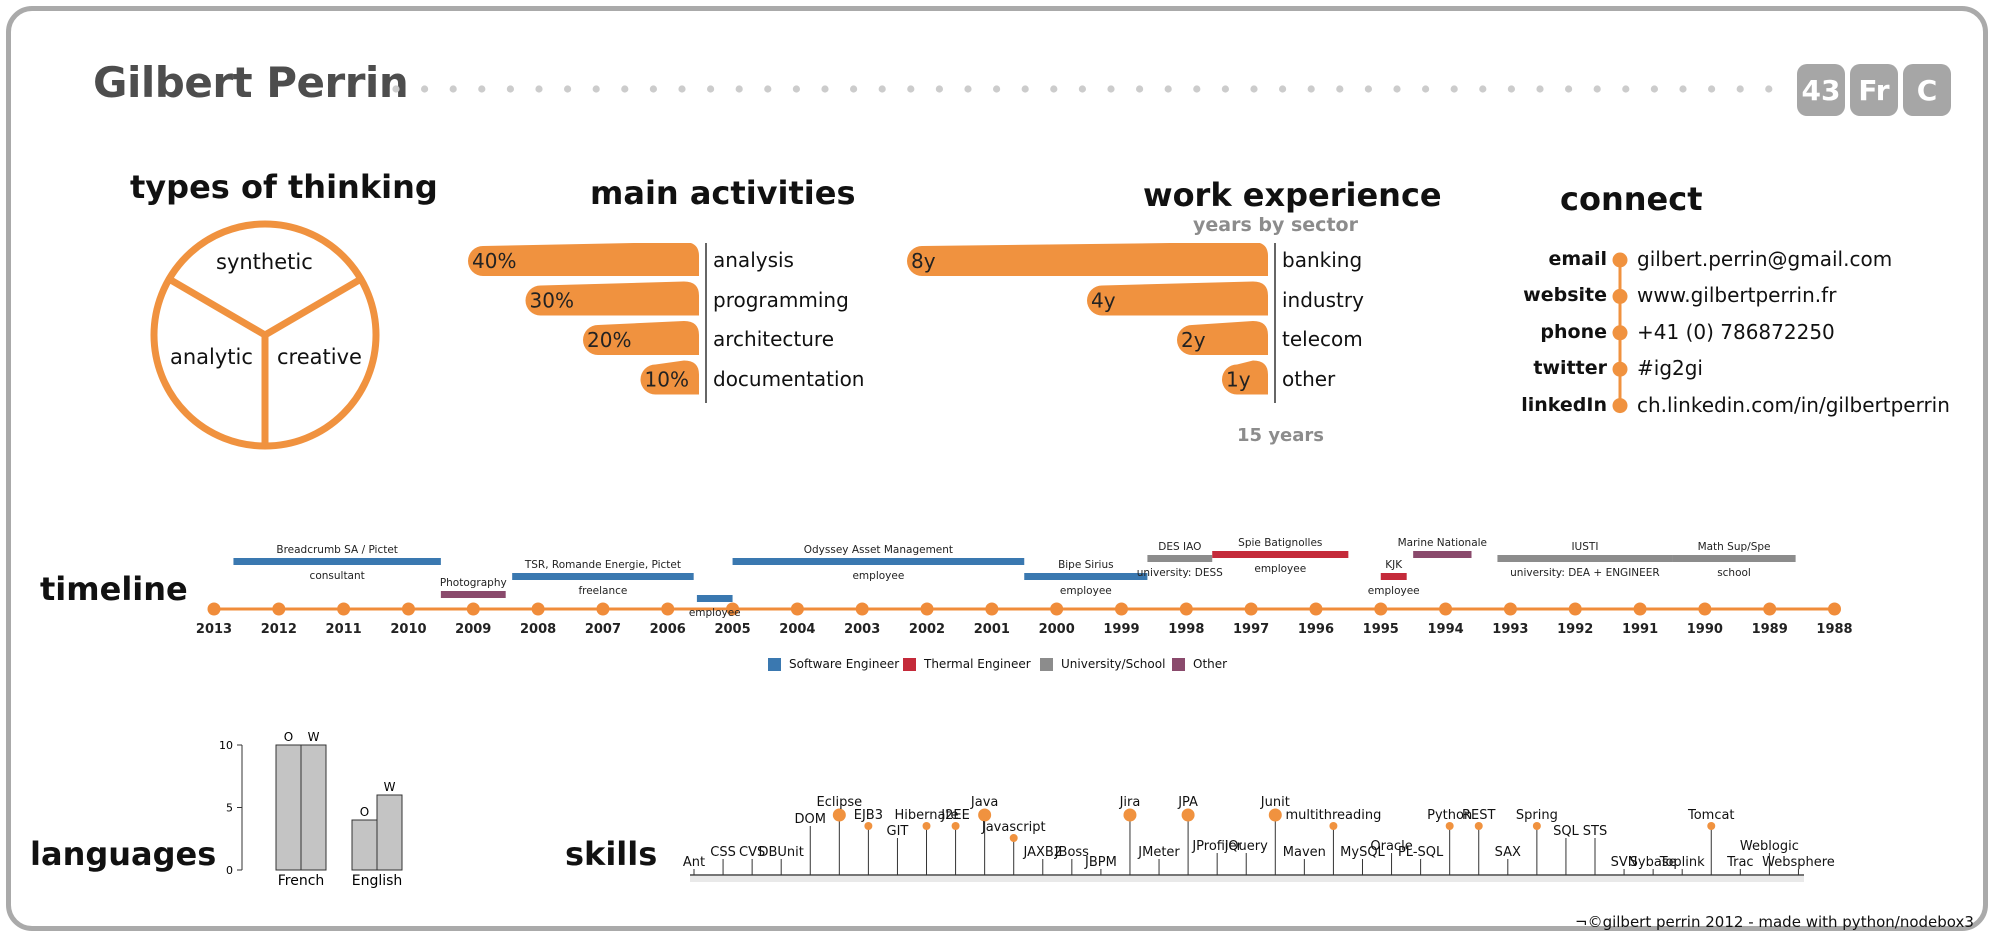 Image resolution: width=2000 pixels, height=943 pixels. Describe the element at coordinates (1013, 847) in the screenshot. I see `skill-Javascript: Javascript` at that location.